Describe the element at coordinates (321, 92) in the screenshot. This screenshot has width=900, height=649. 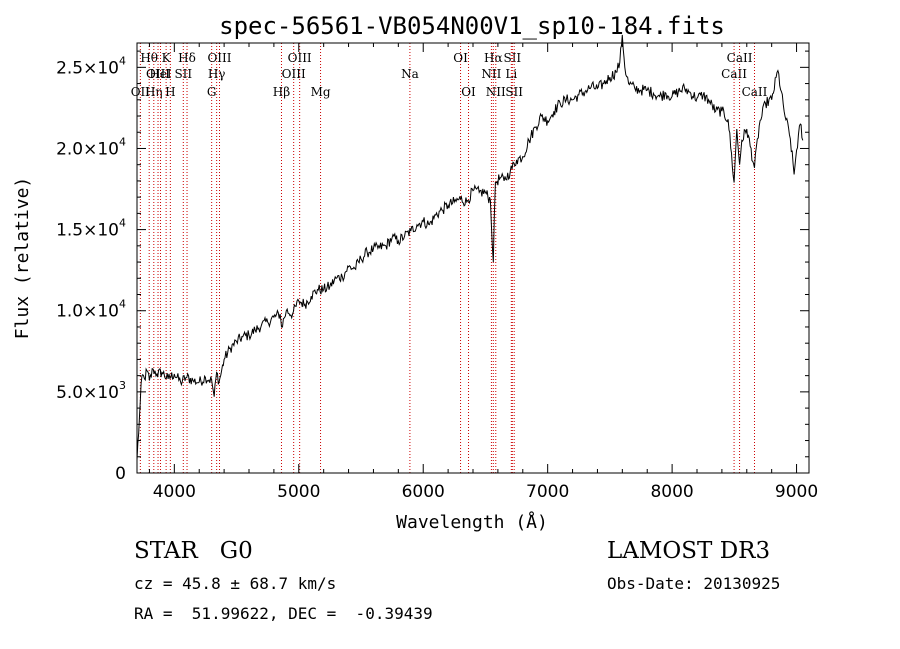
I see `line-mark-label: Mg` at that location.